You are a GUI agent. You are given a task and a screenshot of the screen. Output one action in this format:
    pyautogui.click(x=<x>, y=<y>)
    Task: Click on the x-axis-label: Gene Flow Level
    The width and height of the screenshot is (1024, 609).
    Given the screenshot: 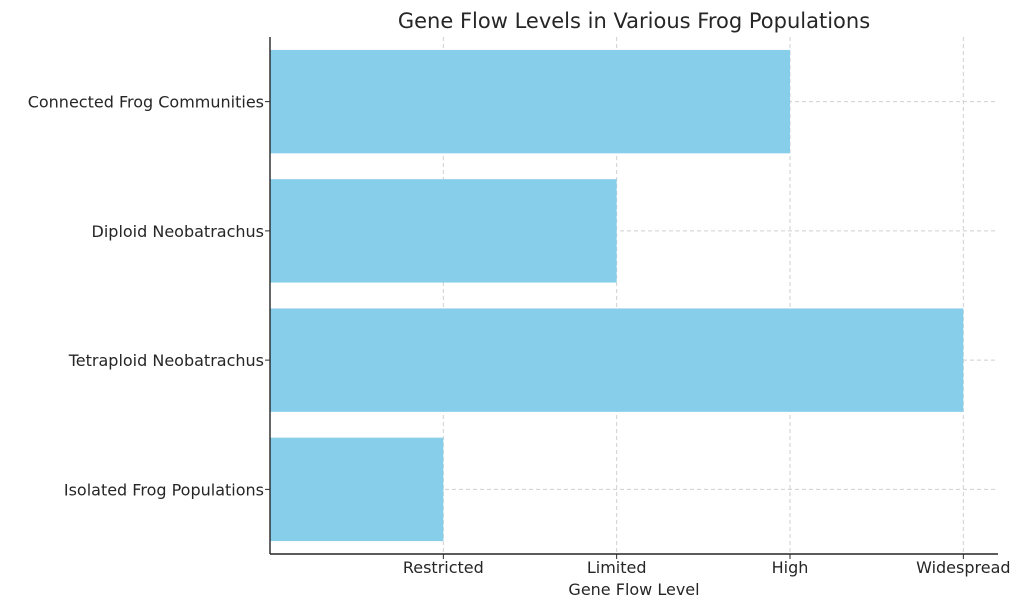 What is the action you would take?
    pyautogui.click(x=633, y=589)
    